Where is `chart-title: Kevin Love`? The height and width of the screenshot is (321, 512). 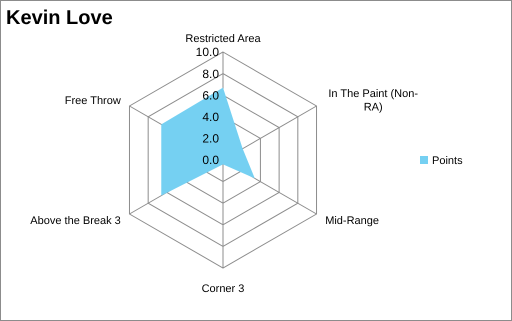
chart-title: Kevin Love is located at coordinates (59, 18).